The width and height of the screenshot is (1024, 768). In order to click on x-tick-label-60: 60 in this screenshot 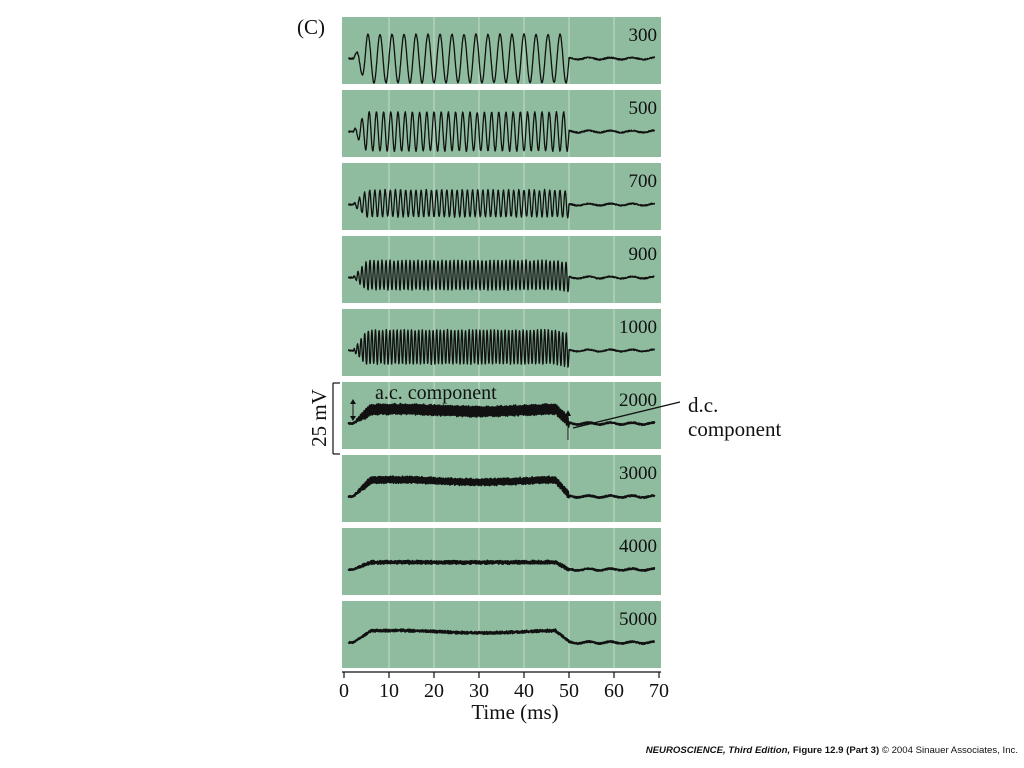, I will do `click(614, 691)`.